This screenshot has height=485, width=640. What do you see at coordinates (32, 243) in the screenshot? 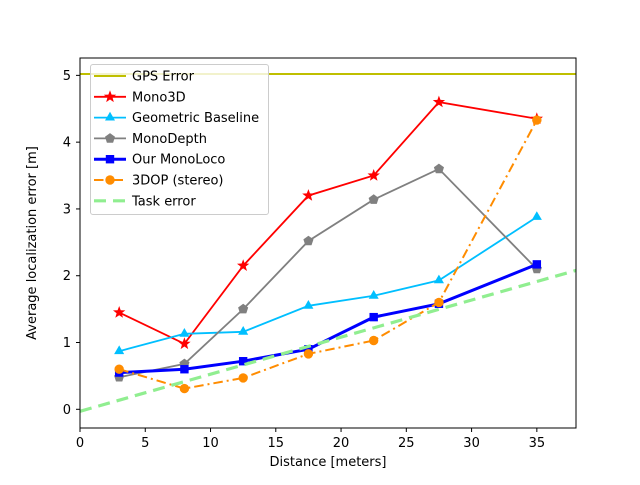
I see `y-axis-label: Average localization error [m]` at bounding box center [32, 243].